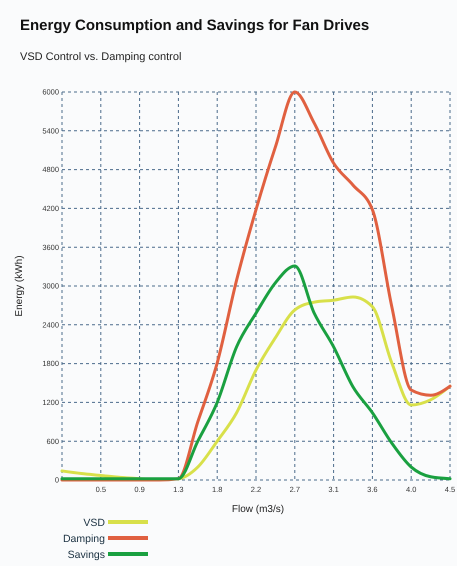 This screenshot has height=566, width=457. Describe the element at coordinates (258, 509) in the screenshot. I see `x-axis-title: Flow (m3/s)` at that location.